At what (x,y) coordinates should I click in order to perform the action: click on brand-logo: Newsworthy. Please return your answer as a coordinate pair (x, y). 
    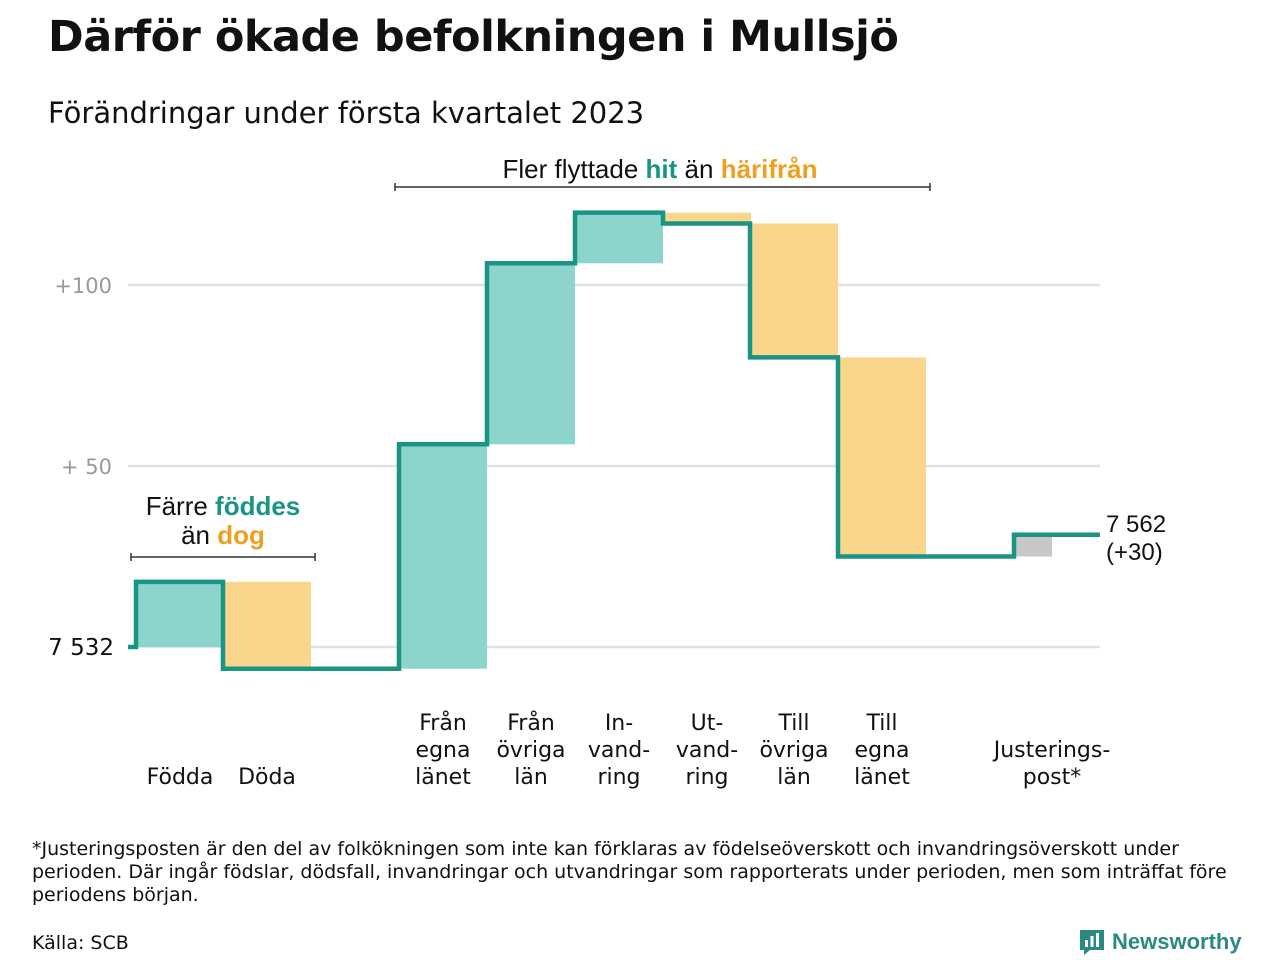
    Looking at the image, I should click on (1160, 942).